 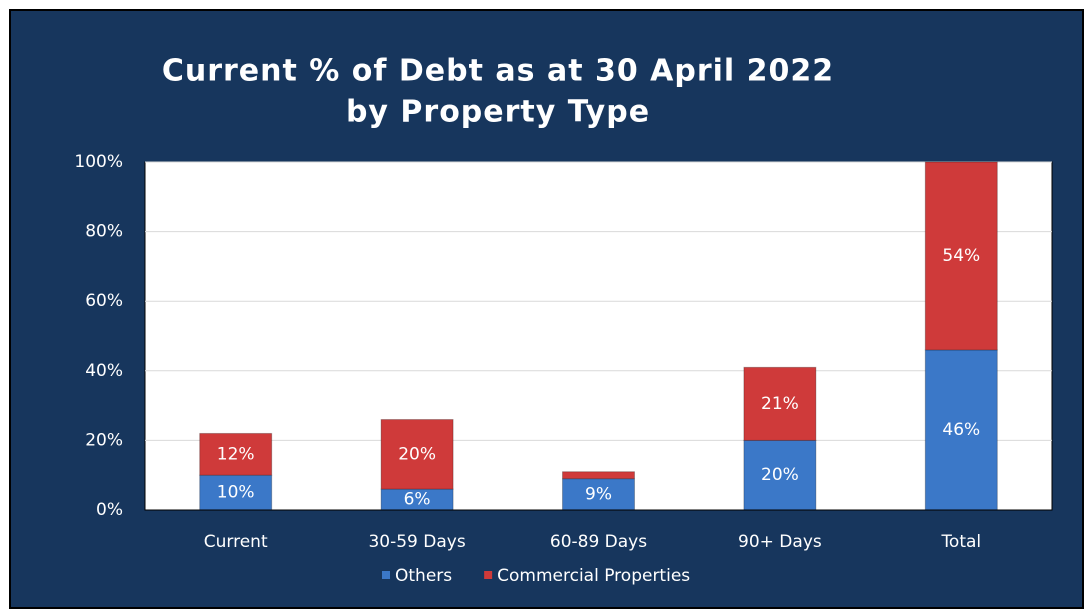 What do you see at coordinates (423, 576) in the screenshot?
I see `legend-label: Others` at bounding box center [423, 576].